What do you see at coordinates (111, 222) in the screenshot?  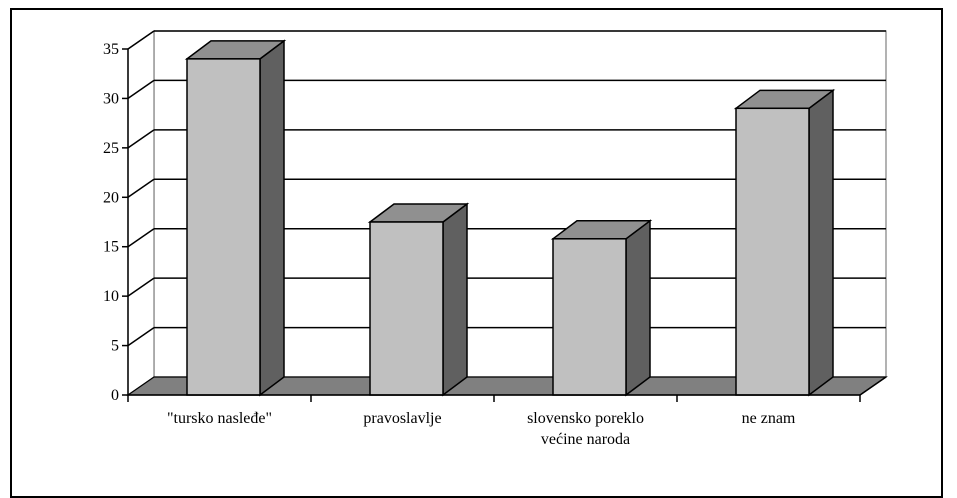 I see `y-tick-labels: 0 5 10 15 20 25 30 35` at bounding box center [111, 222].